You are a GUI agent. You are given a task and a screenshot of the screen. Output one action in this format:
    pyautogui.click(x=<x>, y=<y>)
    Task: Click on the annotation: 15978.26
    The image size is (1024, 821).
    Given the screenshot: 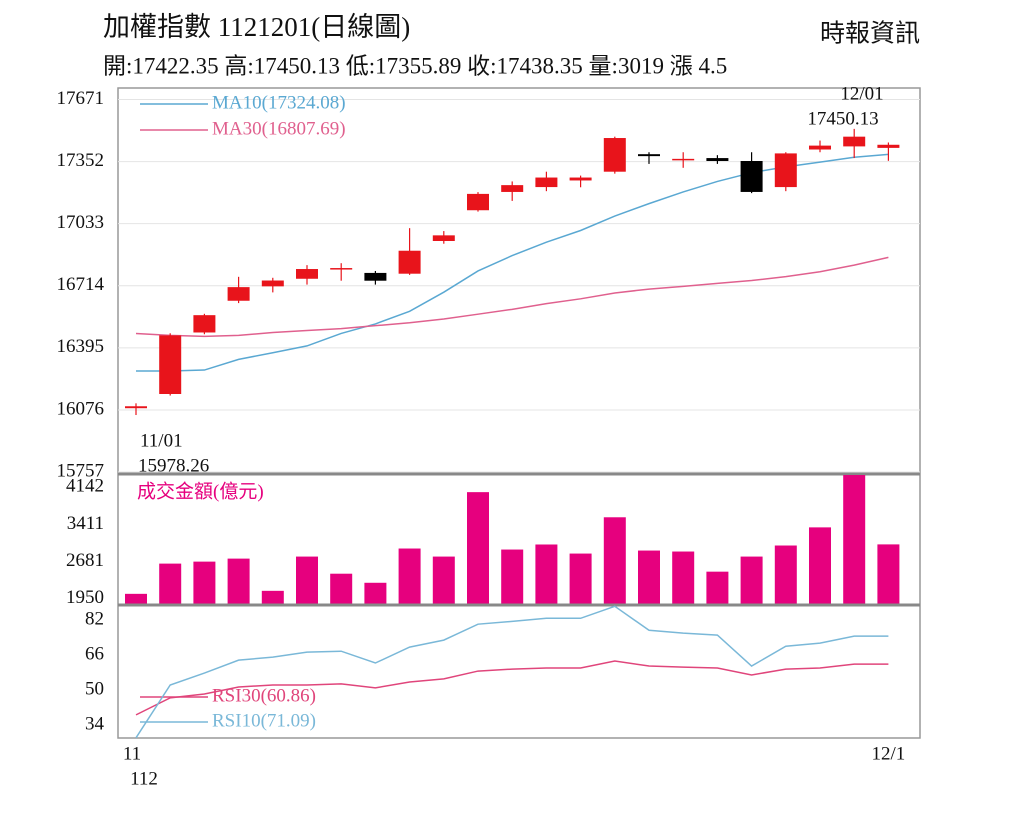 What is the action you would take?
    pyautogui.click(x=173, y=465)
    